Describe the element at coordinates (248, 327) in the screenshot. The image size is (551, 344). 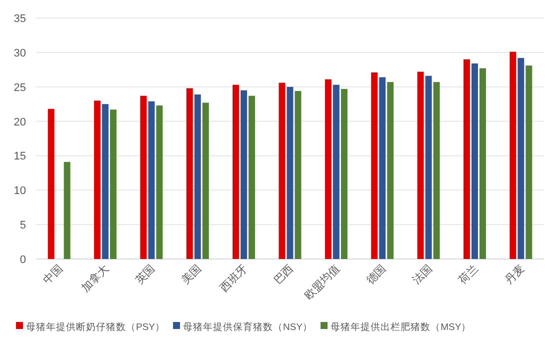
I see `legend-label: 母猪年提供保育猪数（NSY）` at that location.